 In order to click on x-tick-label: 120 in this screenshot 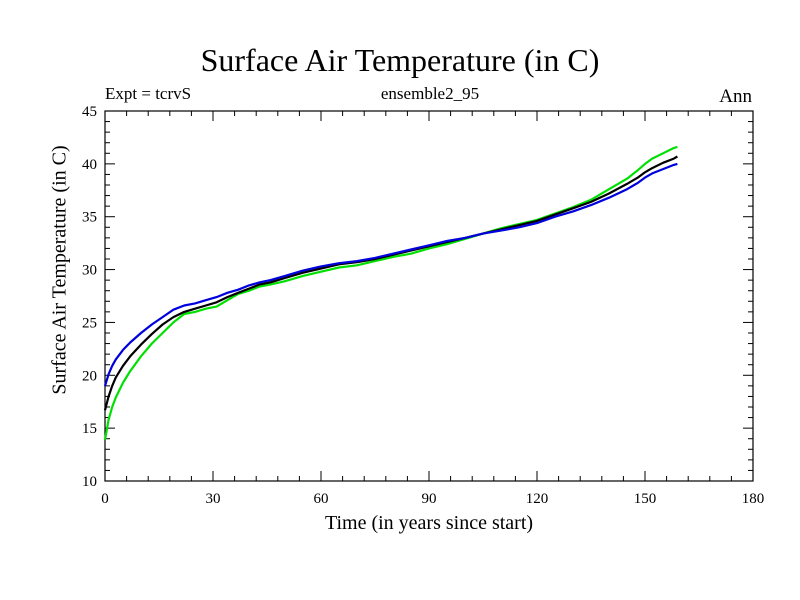, I will do `click(537, 499)`.